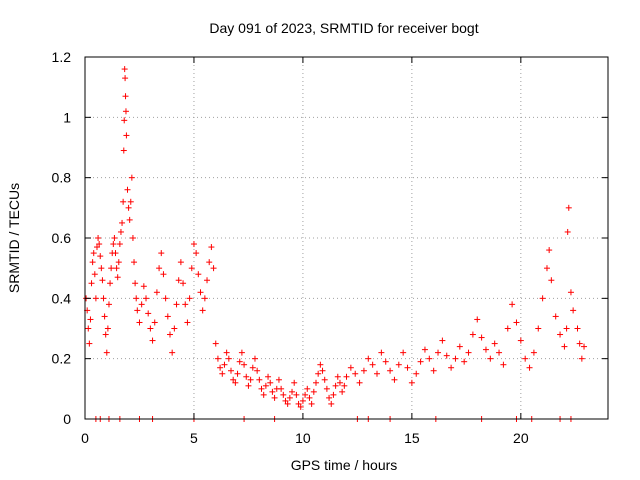  Describe the element at coordinates (62, 359) in the screenshot. I see `y-tick-label: 0.2` at that location.